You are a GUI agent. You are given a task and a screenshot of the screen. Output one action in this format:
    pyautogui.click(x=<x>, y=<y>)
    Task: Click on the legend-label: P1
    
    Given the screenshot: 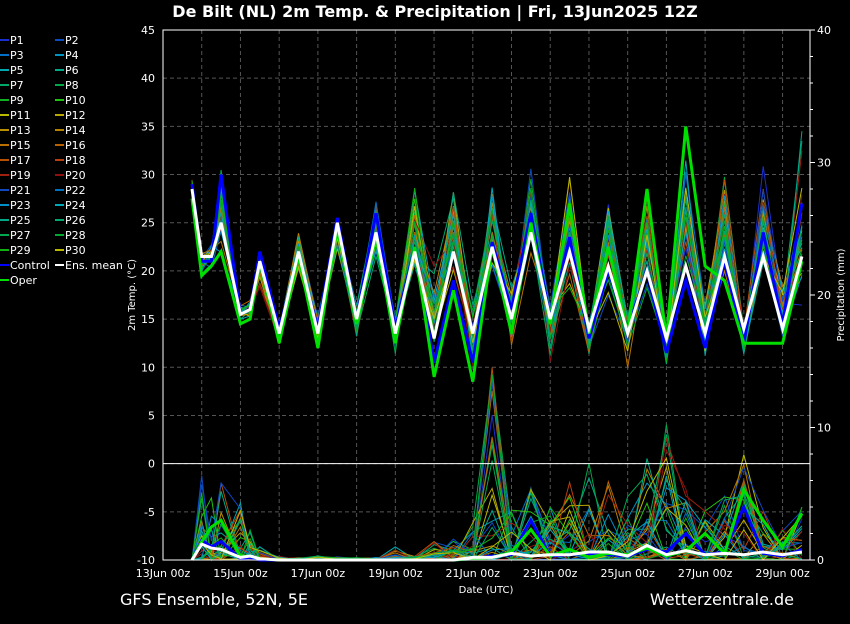 What is the action you would take?
    pyautogui.click(x=17, y=40)
    